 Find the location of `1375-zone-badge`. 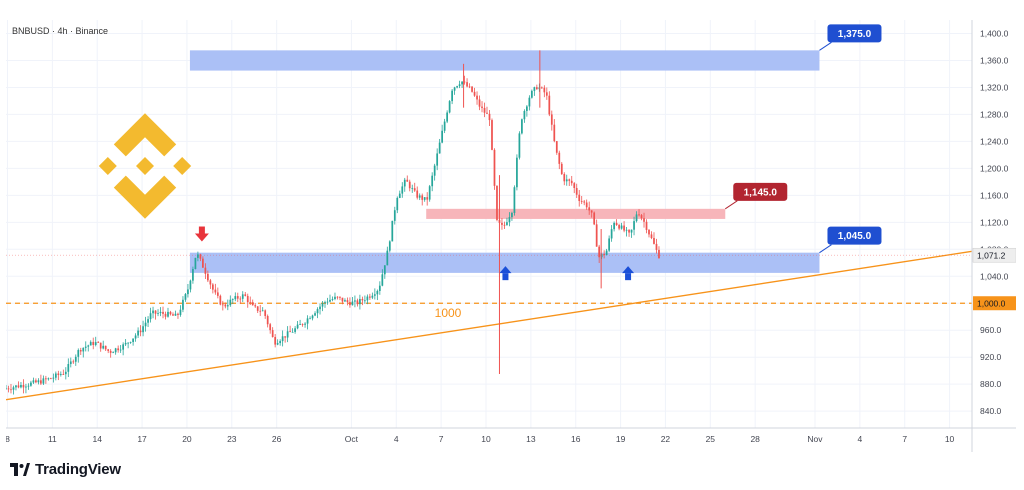

1375-zone-badge is located at coordinates (854, 33).